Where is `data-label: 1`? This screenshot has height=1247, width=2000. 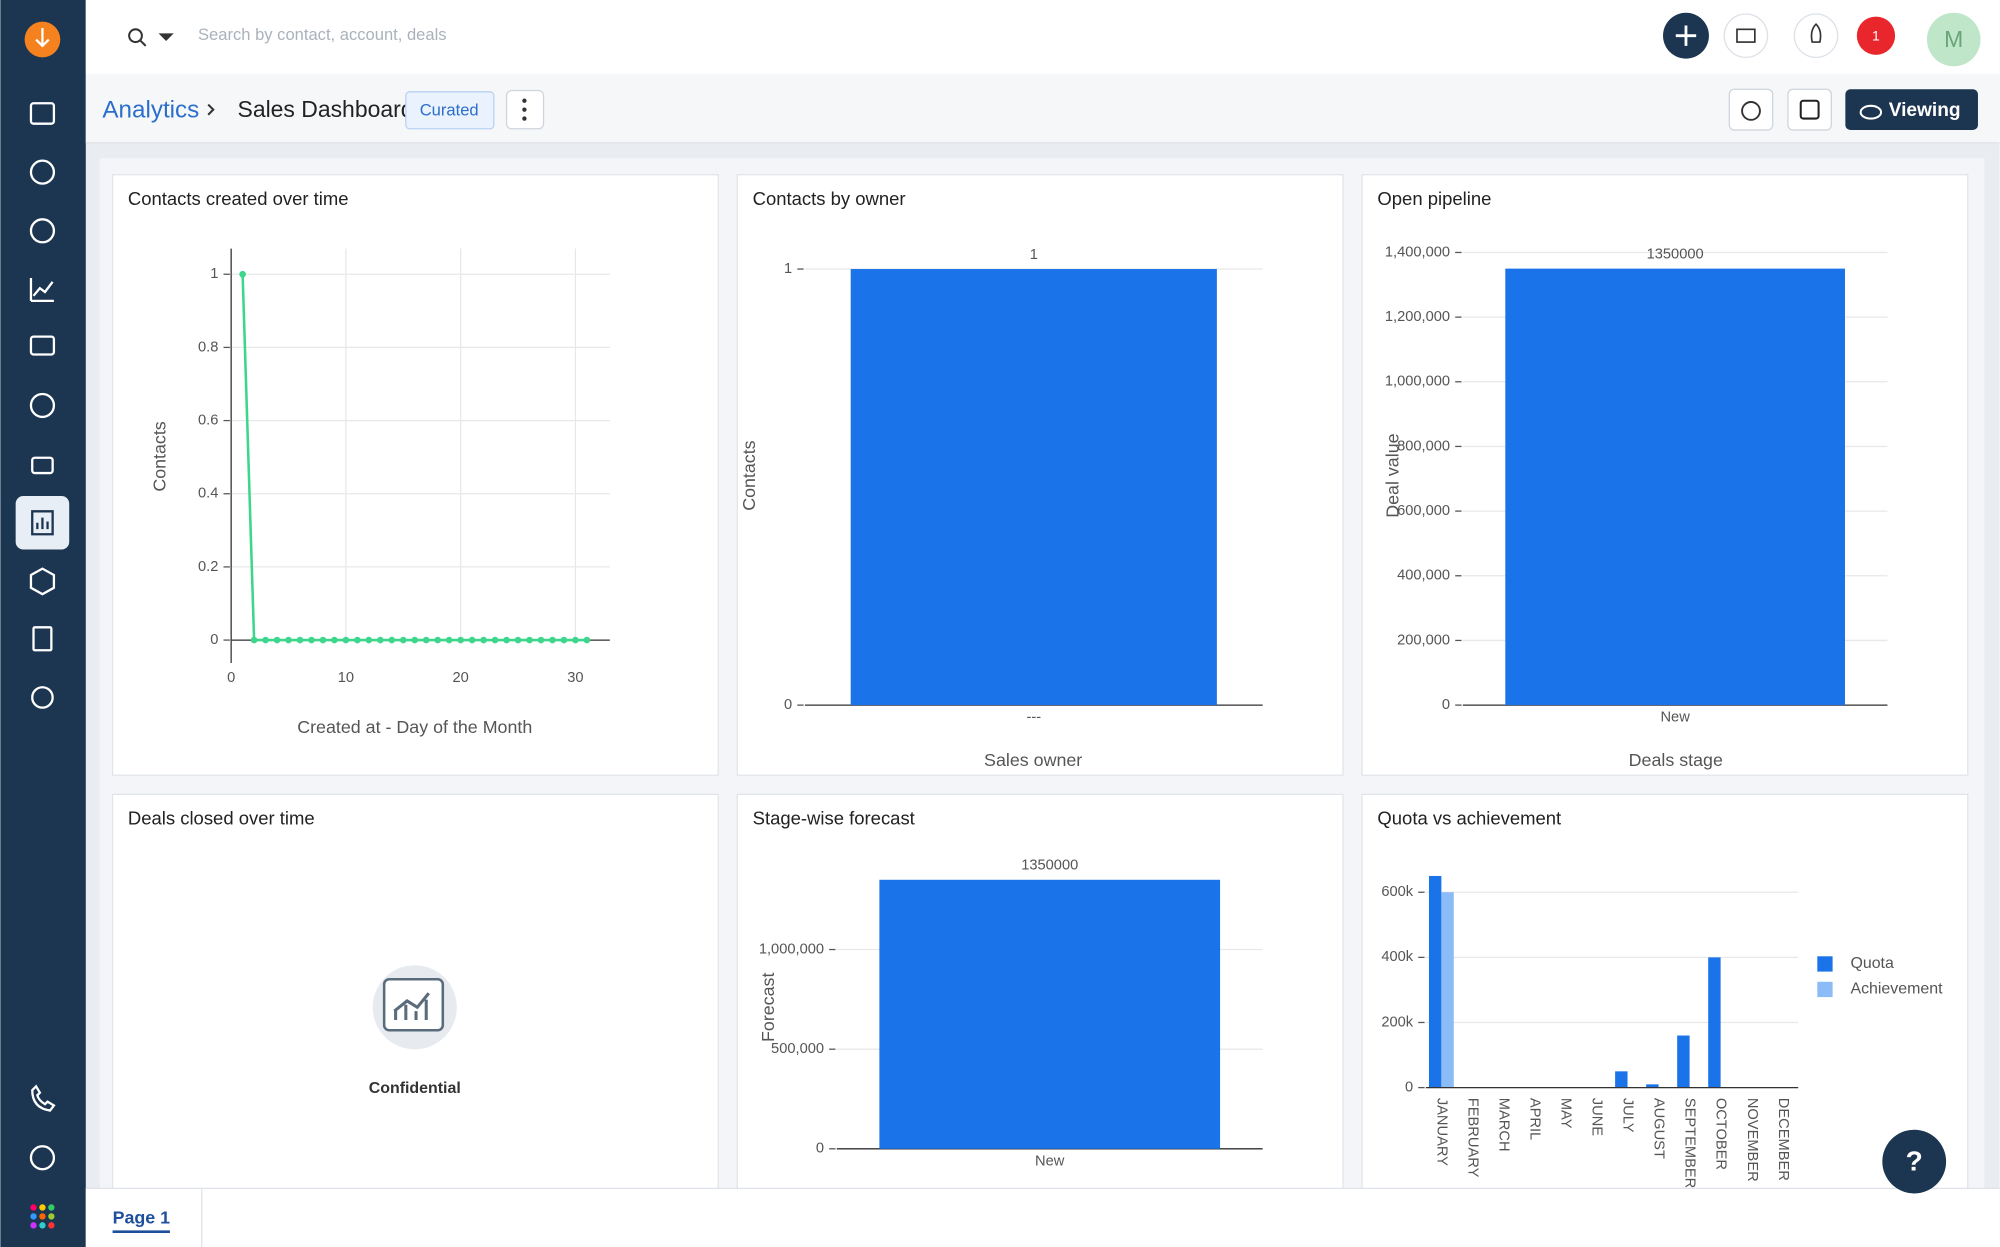 data-label: 1 is located at coordinates (1034, 255).